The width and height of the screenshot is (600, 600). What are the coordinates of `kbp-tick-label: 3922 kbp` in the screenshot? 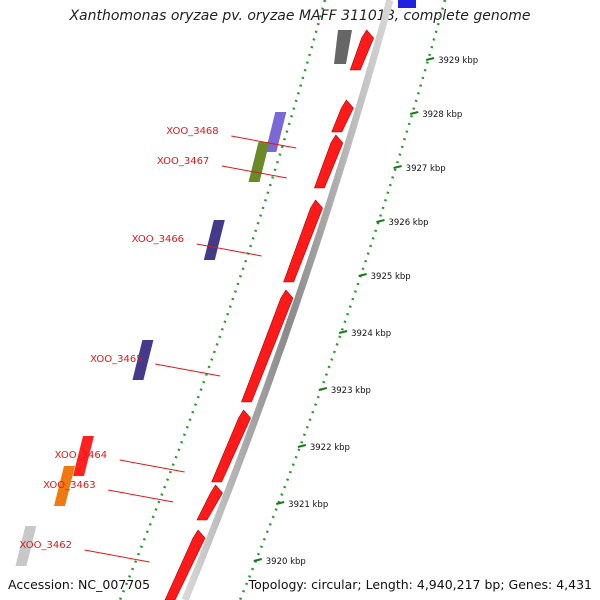 It's located at (330, 448).